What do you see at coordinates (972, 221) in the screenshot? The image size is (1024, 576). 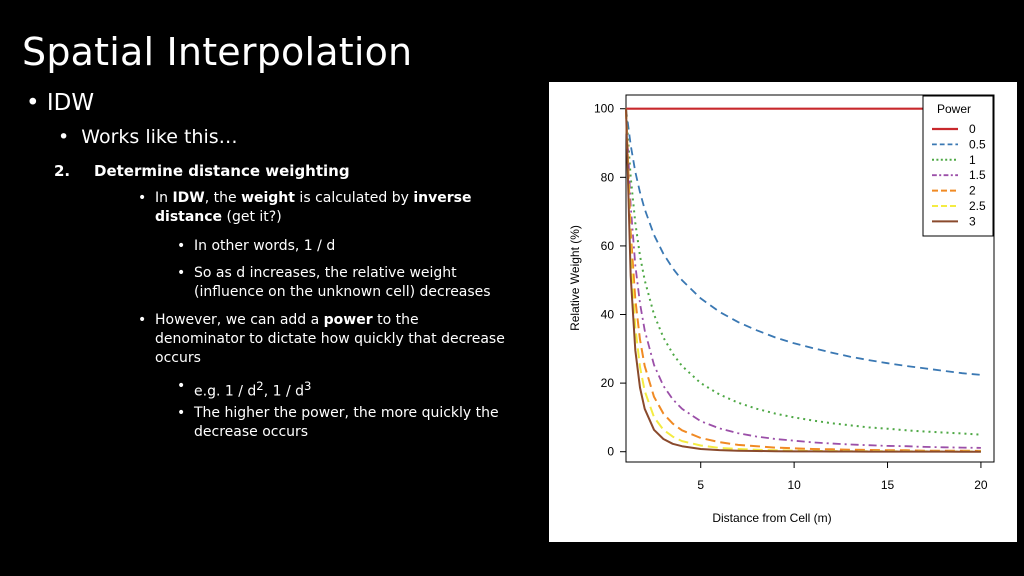 I see `legend-label-3: 3` at bounding box center [972, 221].